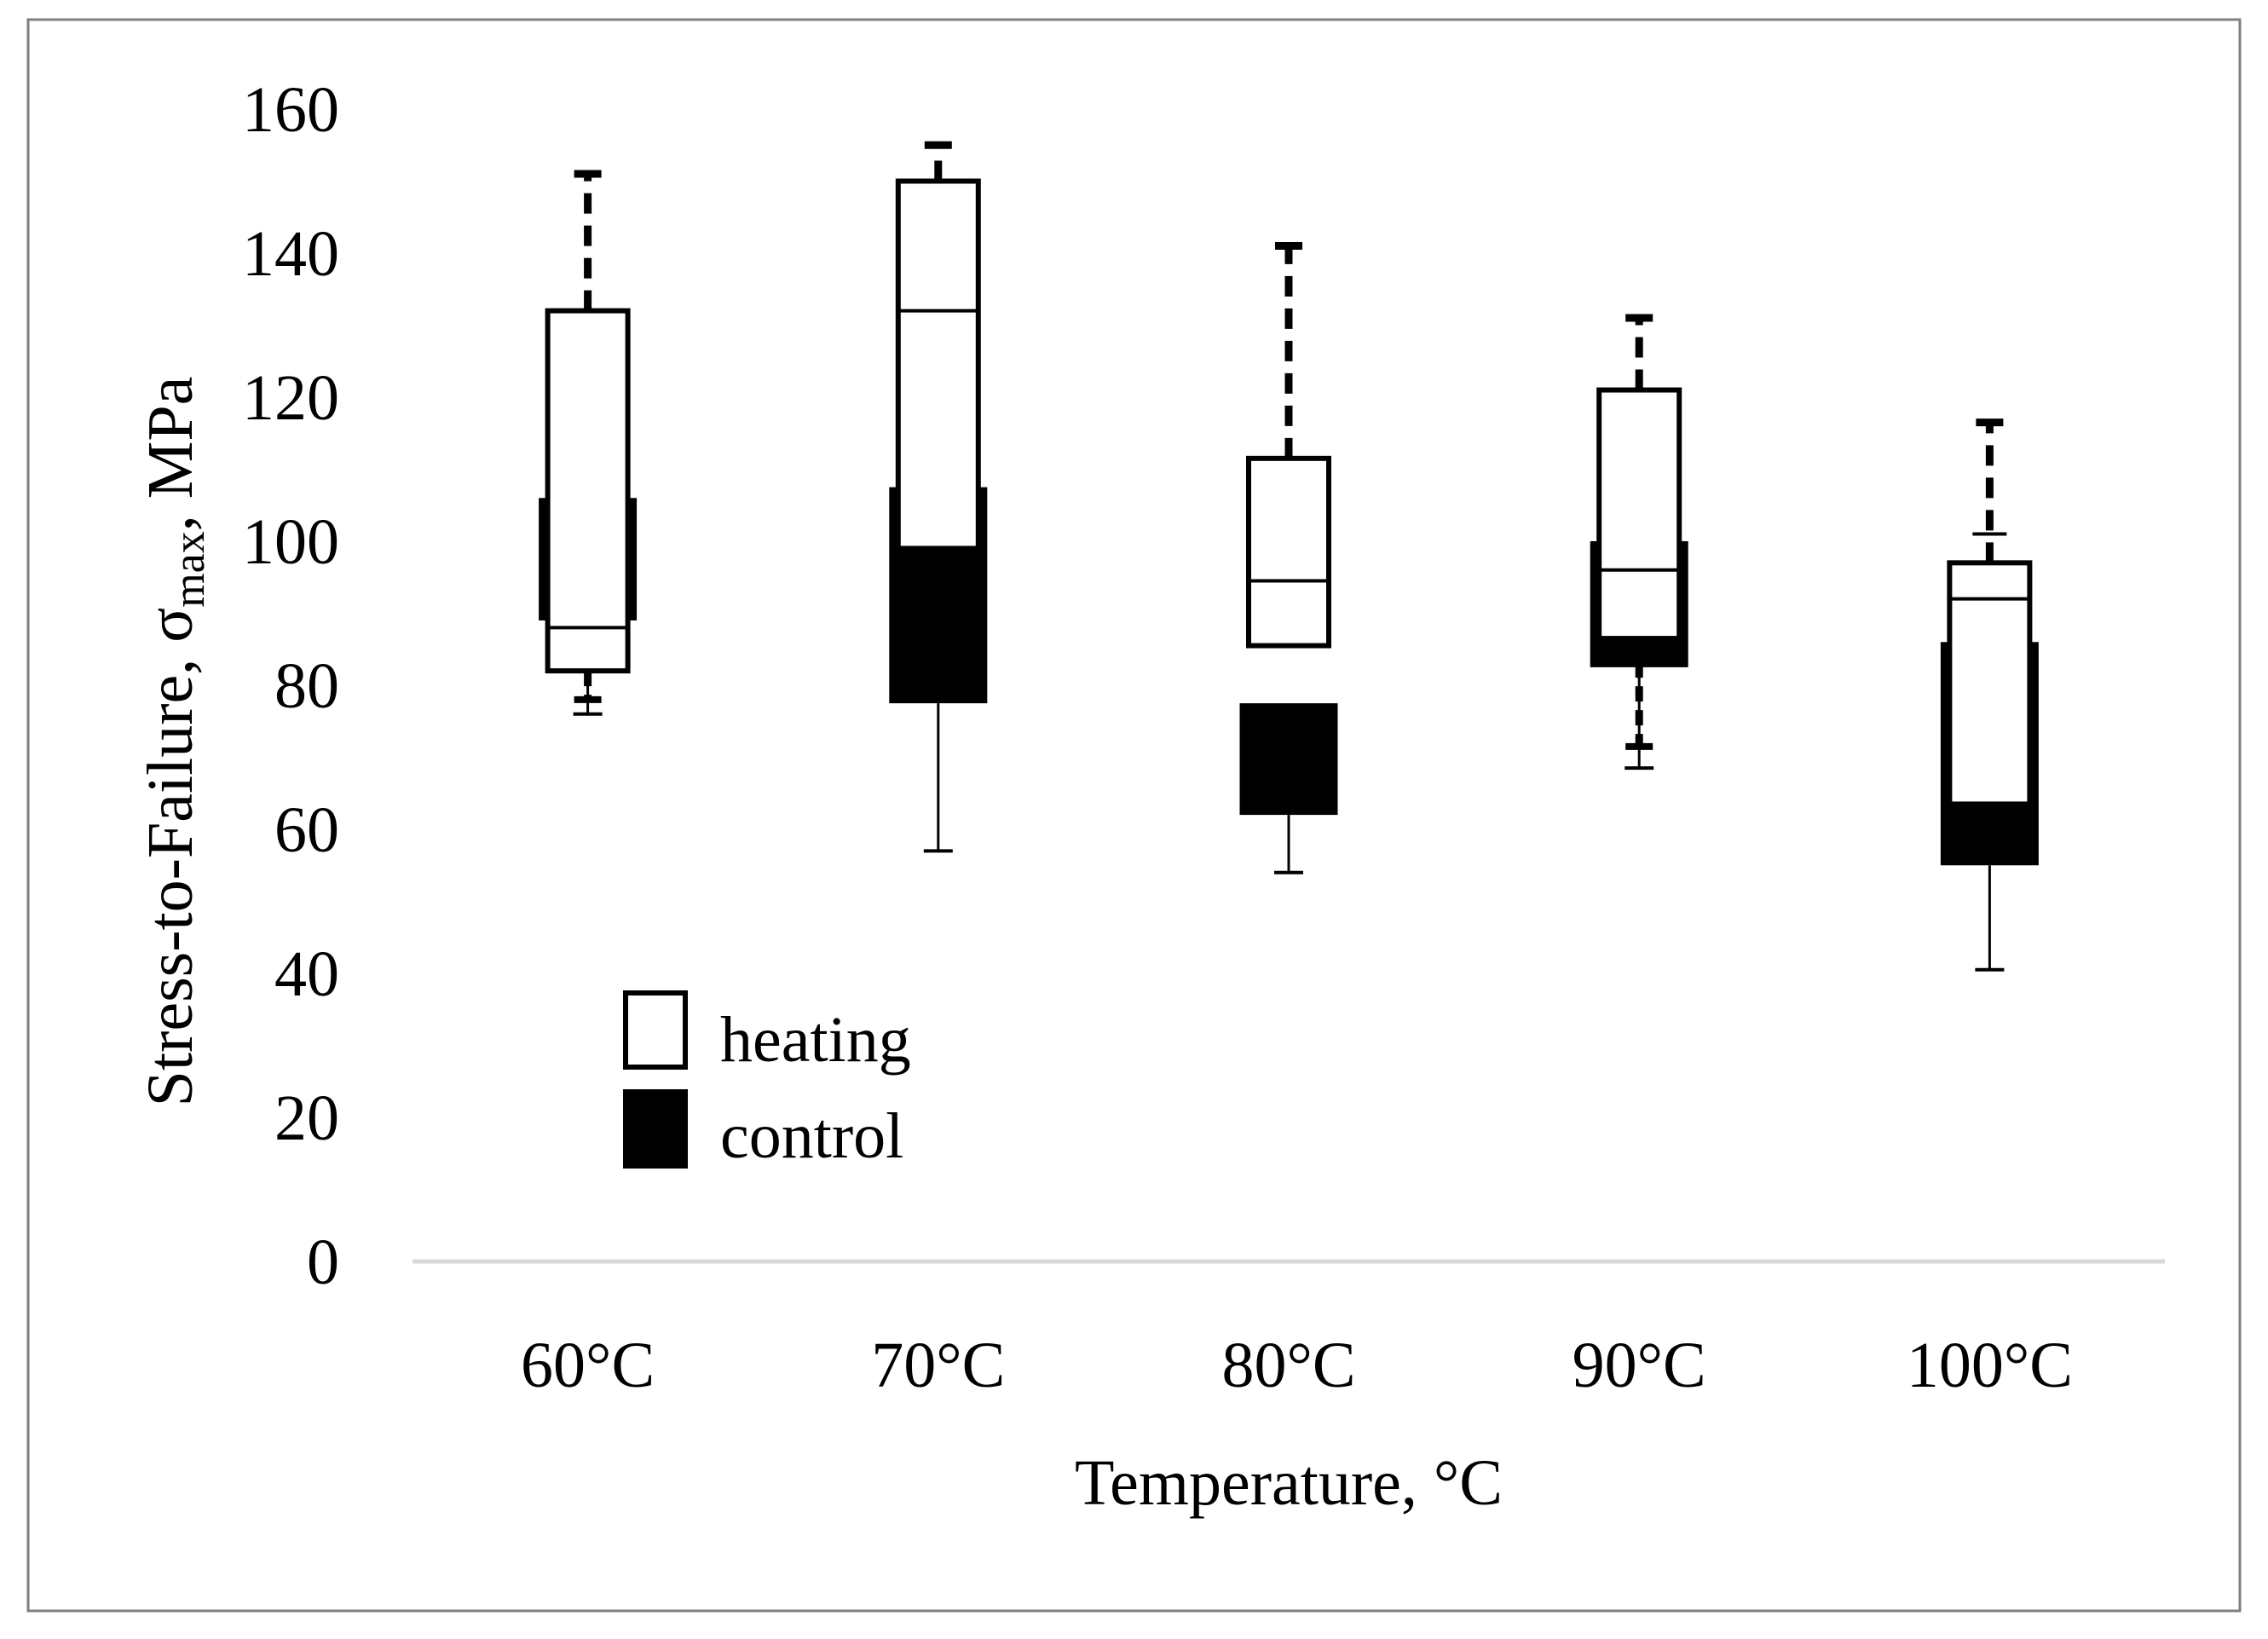 The image size is (2268, 1639). What do you see at coordinates (290, 254) in the screenshot?
I see `y-tick-label: 140` at bounding box center [290, 254].